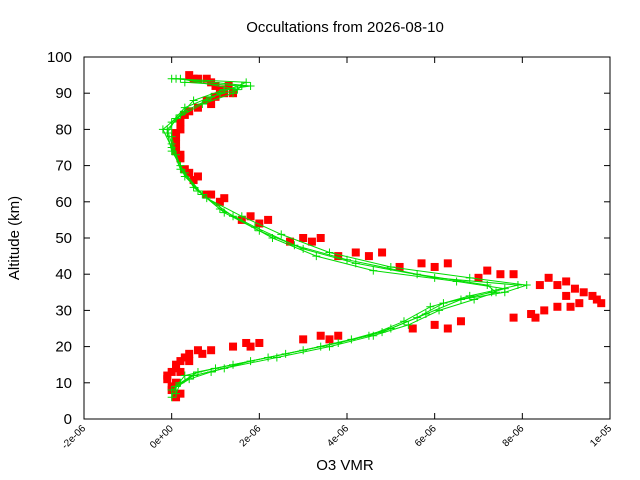  What do you see at coordinates (345, 27) in the screenshot?
I see `chart-title: Occultations from 2026-08-10` at bounding box center [345, 27].